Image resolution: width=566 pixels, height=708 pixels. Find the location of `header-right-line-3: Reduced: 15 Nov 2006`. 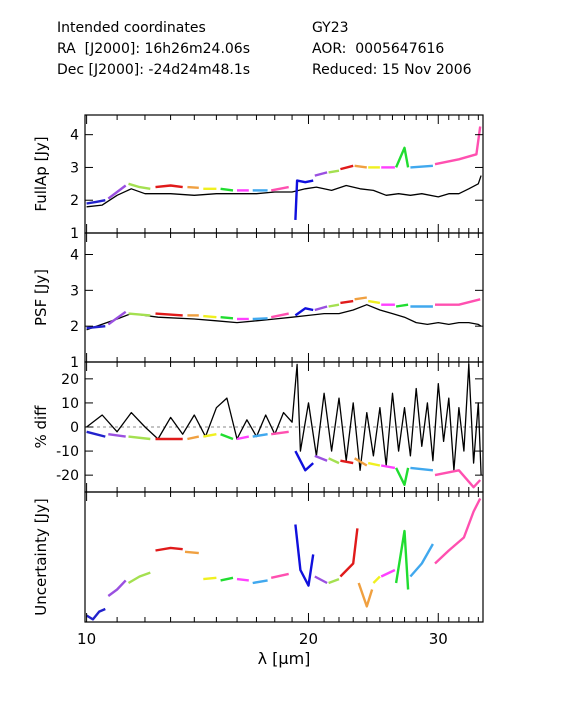

header-right-line-3: Reduced: 15 Nov 2006 is located at coordinates (392, 70).